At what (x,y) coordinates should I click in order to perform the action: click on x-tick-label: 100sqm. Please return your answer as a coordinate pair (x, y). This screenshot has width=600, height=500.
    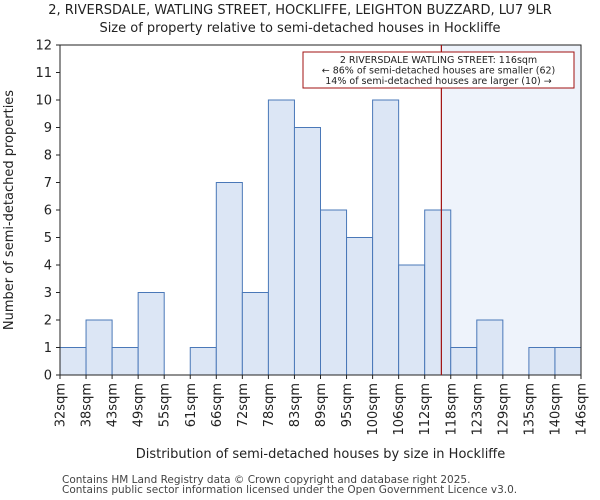
    Looking at the image, I should click on (373, 409).